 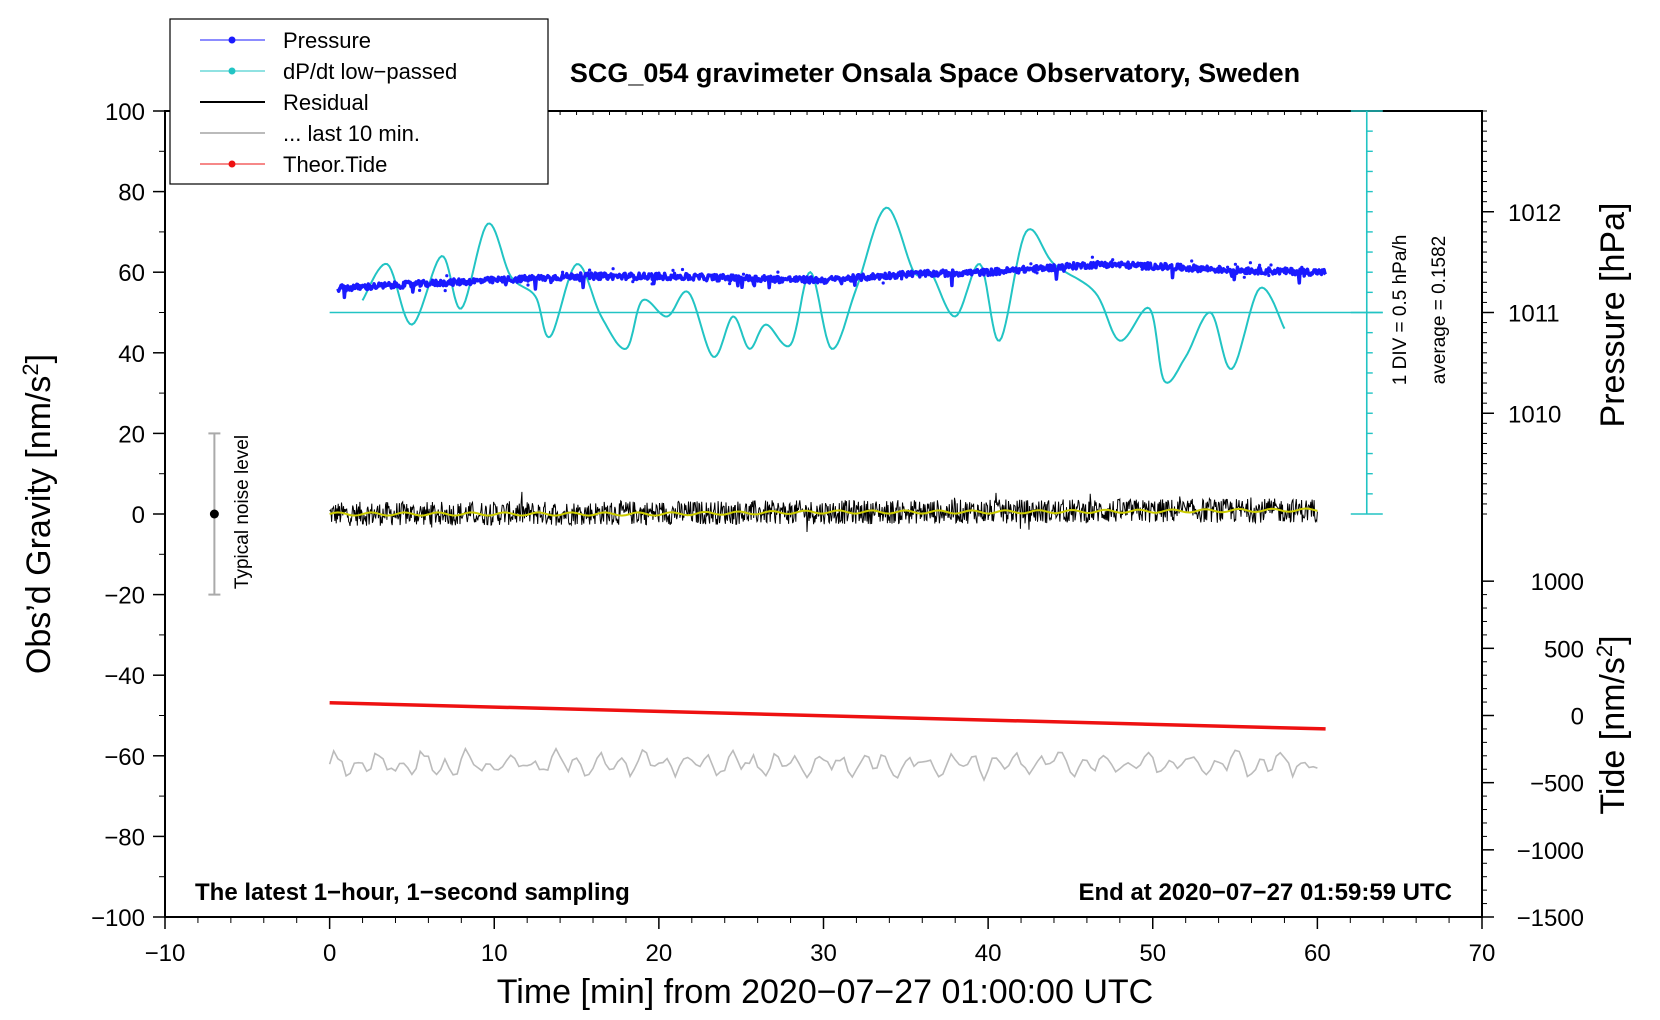 I want to click on tide-tick-label: −1500, so click(x=1550, y=918).